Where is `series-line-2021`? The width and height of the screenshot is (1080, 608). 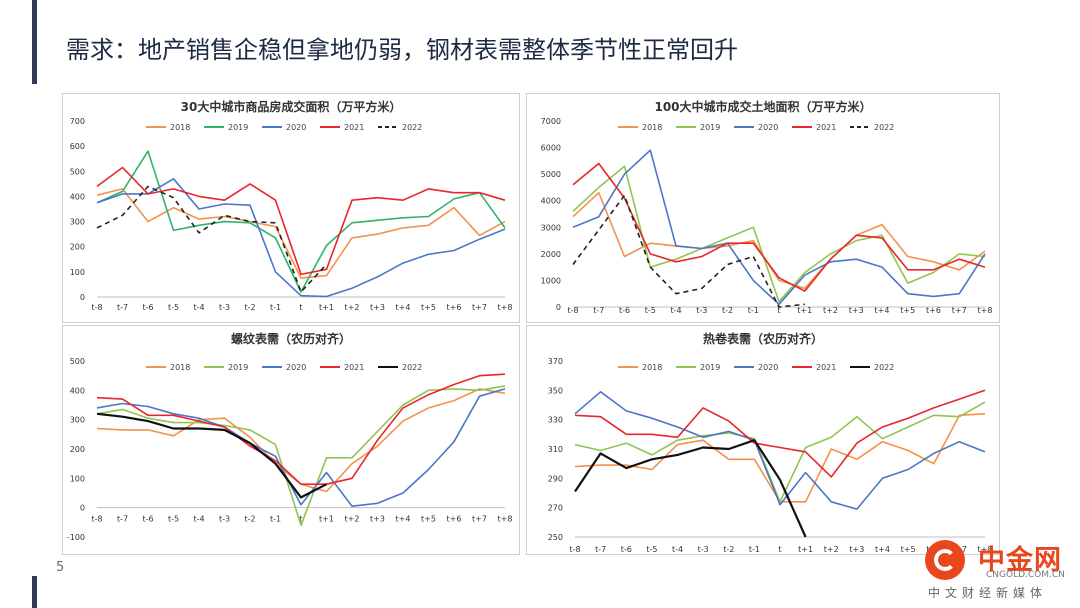
series-line-2021 is located at coordinates (301, 221).